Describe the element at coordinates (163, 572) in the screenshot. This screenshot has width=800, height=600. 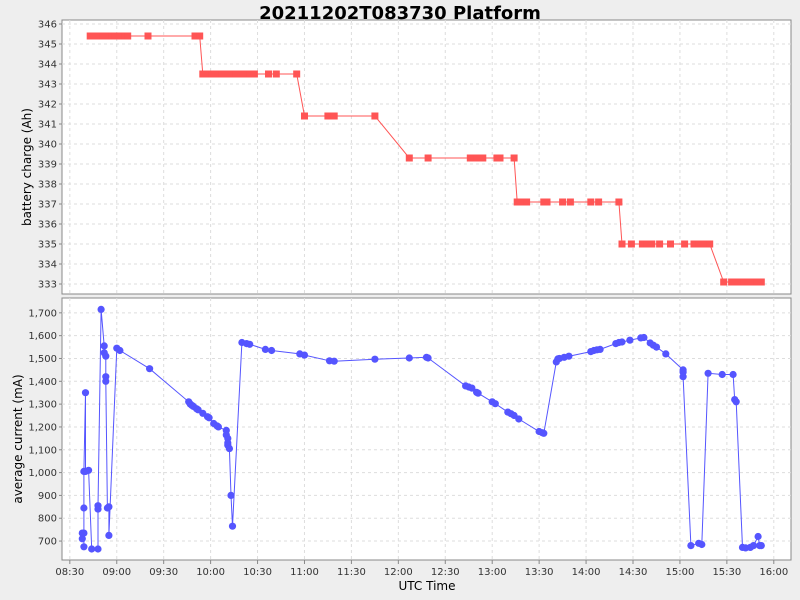
I see `x-tick-label: 09:30` at that location.